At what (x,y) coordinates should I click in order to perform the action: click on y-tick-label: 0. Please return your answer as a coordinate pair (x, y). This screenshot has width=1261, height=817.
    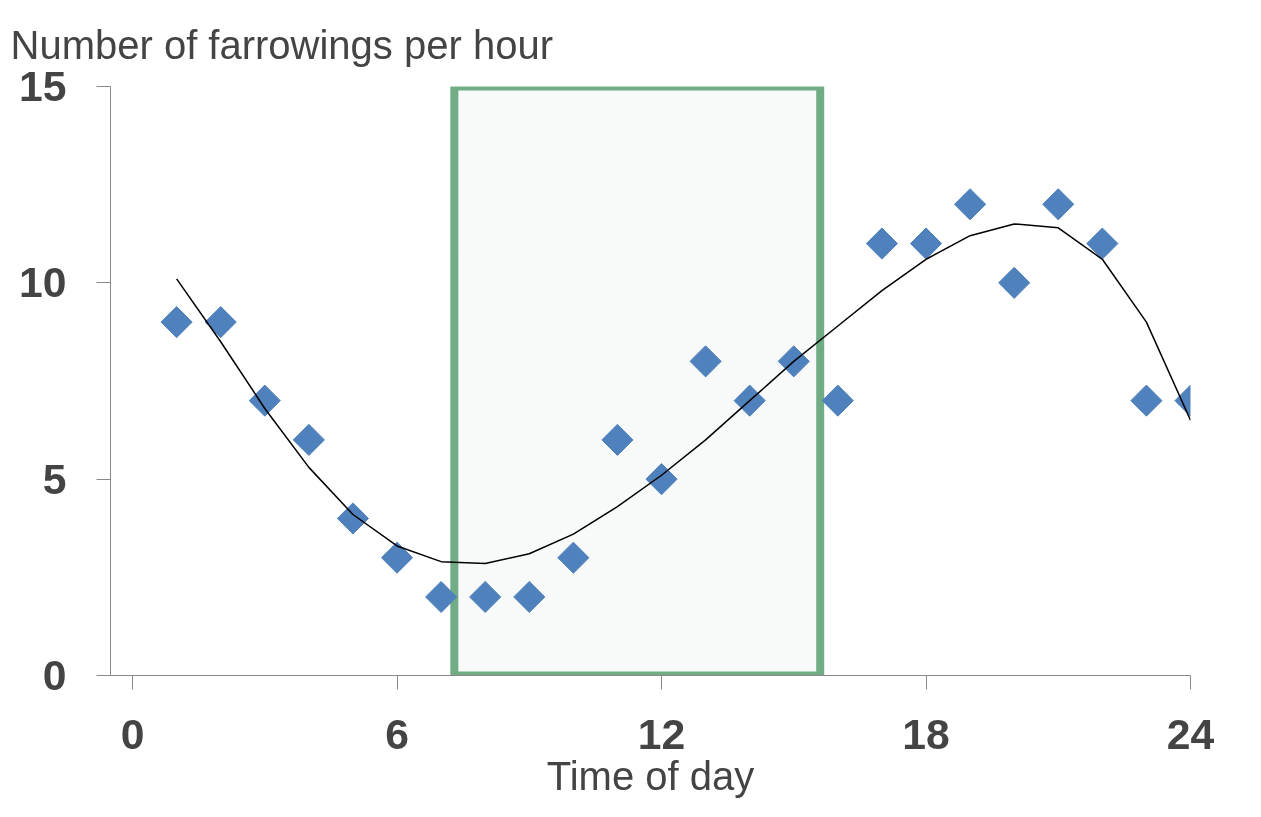
    Looking at the image, I should click on (54, 675).